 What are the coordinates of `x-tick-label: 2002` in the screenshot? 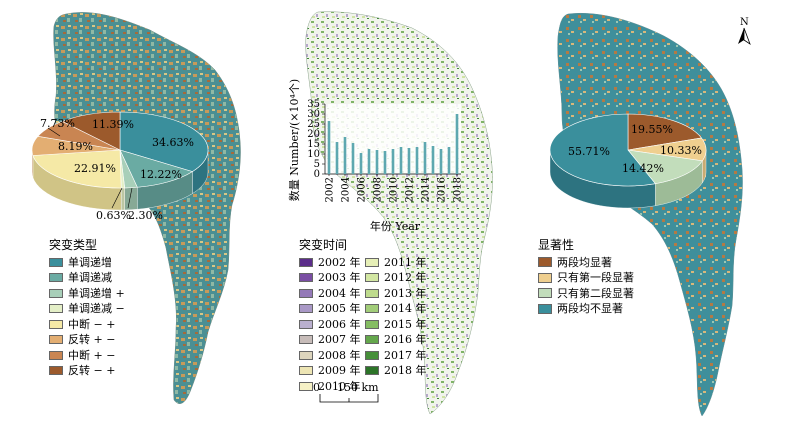 It's located at (330, 189).